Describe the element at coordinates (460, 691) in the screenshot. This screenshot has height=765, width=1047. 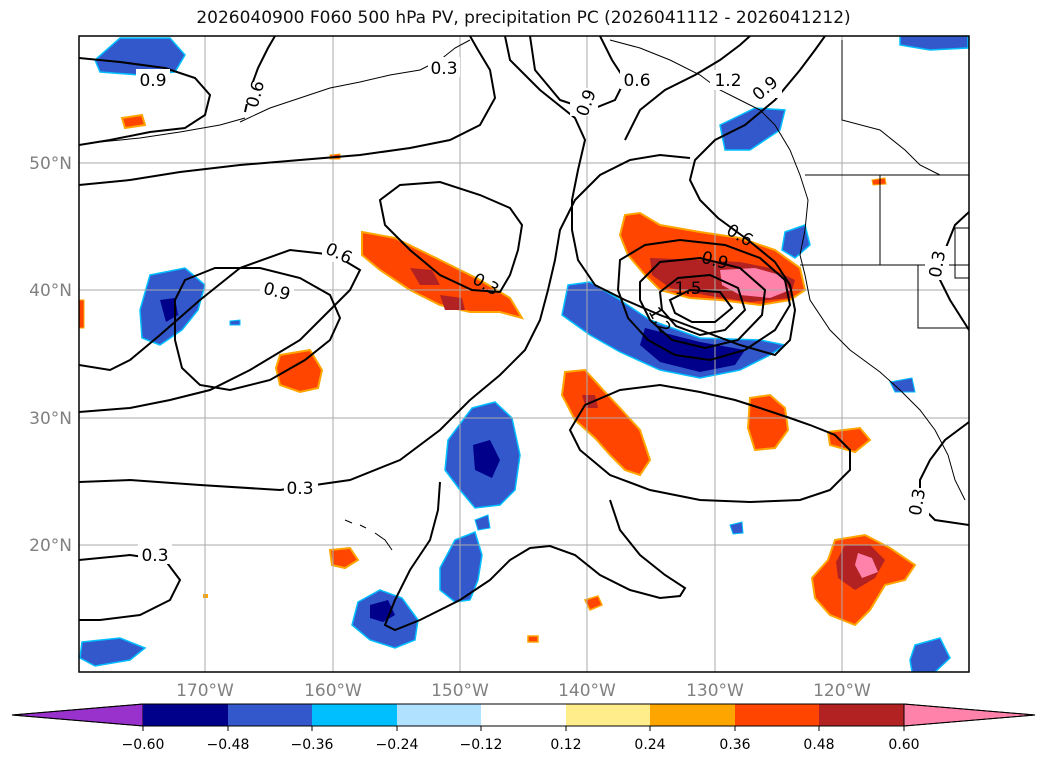
I see `lon-label: 150°W` at that location.